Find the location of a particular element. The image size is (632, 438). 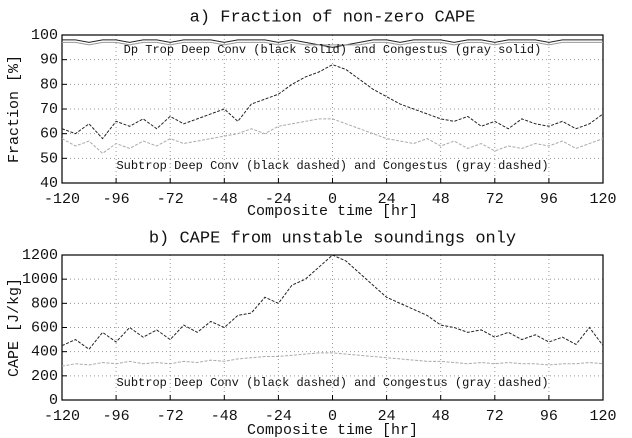

y-tick-label: 600 is located at coordinates (44, 327).